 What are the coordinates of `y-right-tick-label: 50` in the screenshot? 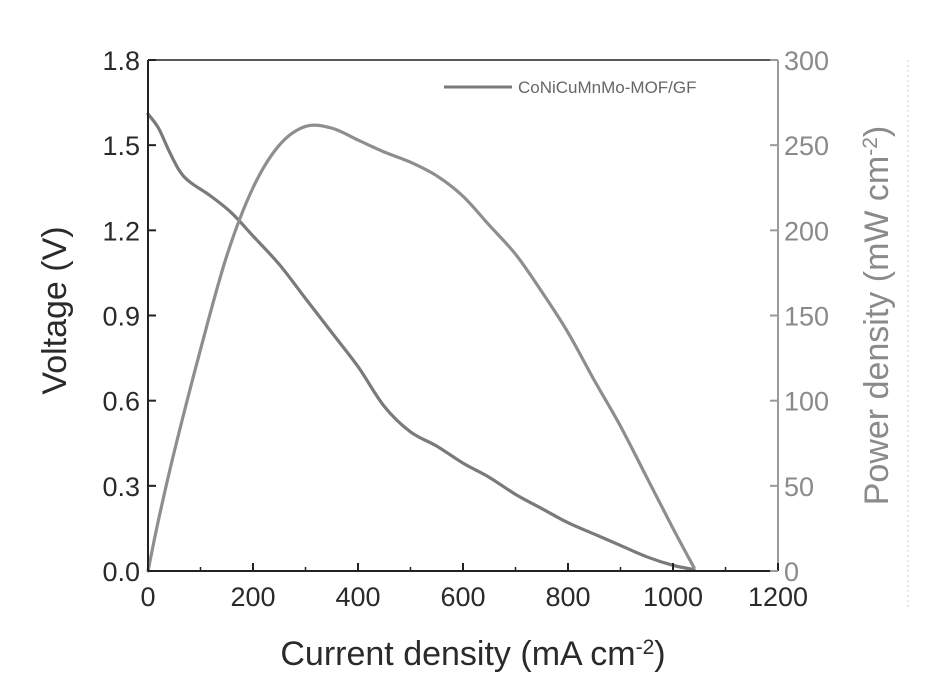 It's located at (799, 487).